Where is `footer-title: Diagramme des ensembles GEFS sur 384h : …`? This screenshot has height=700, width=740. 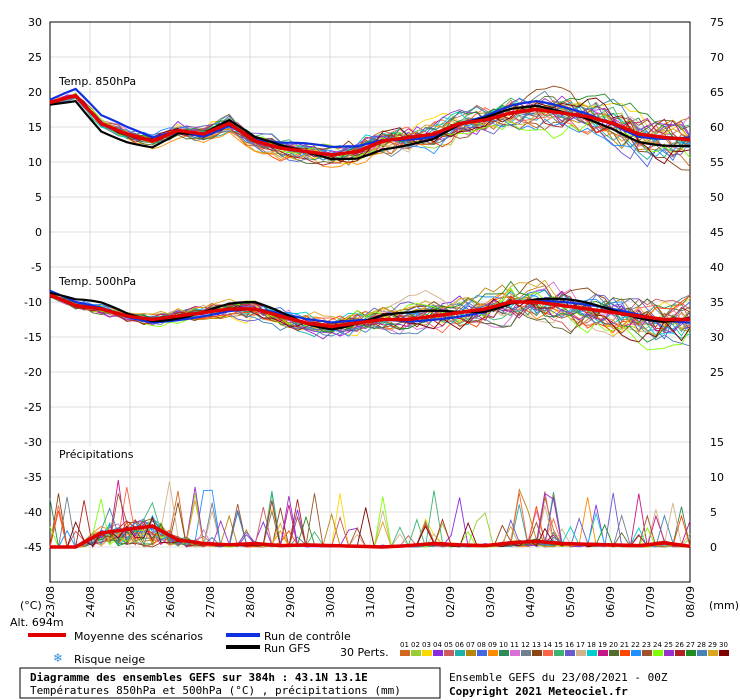 footer-title: Diagramme des ensembles GEFS sur 384h : … is located at coordinates (199, 677).